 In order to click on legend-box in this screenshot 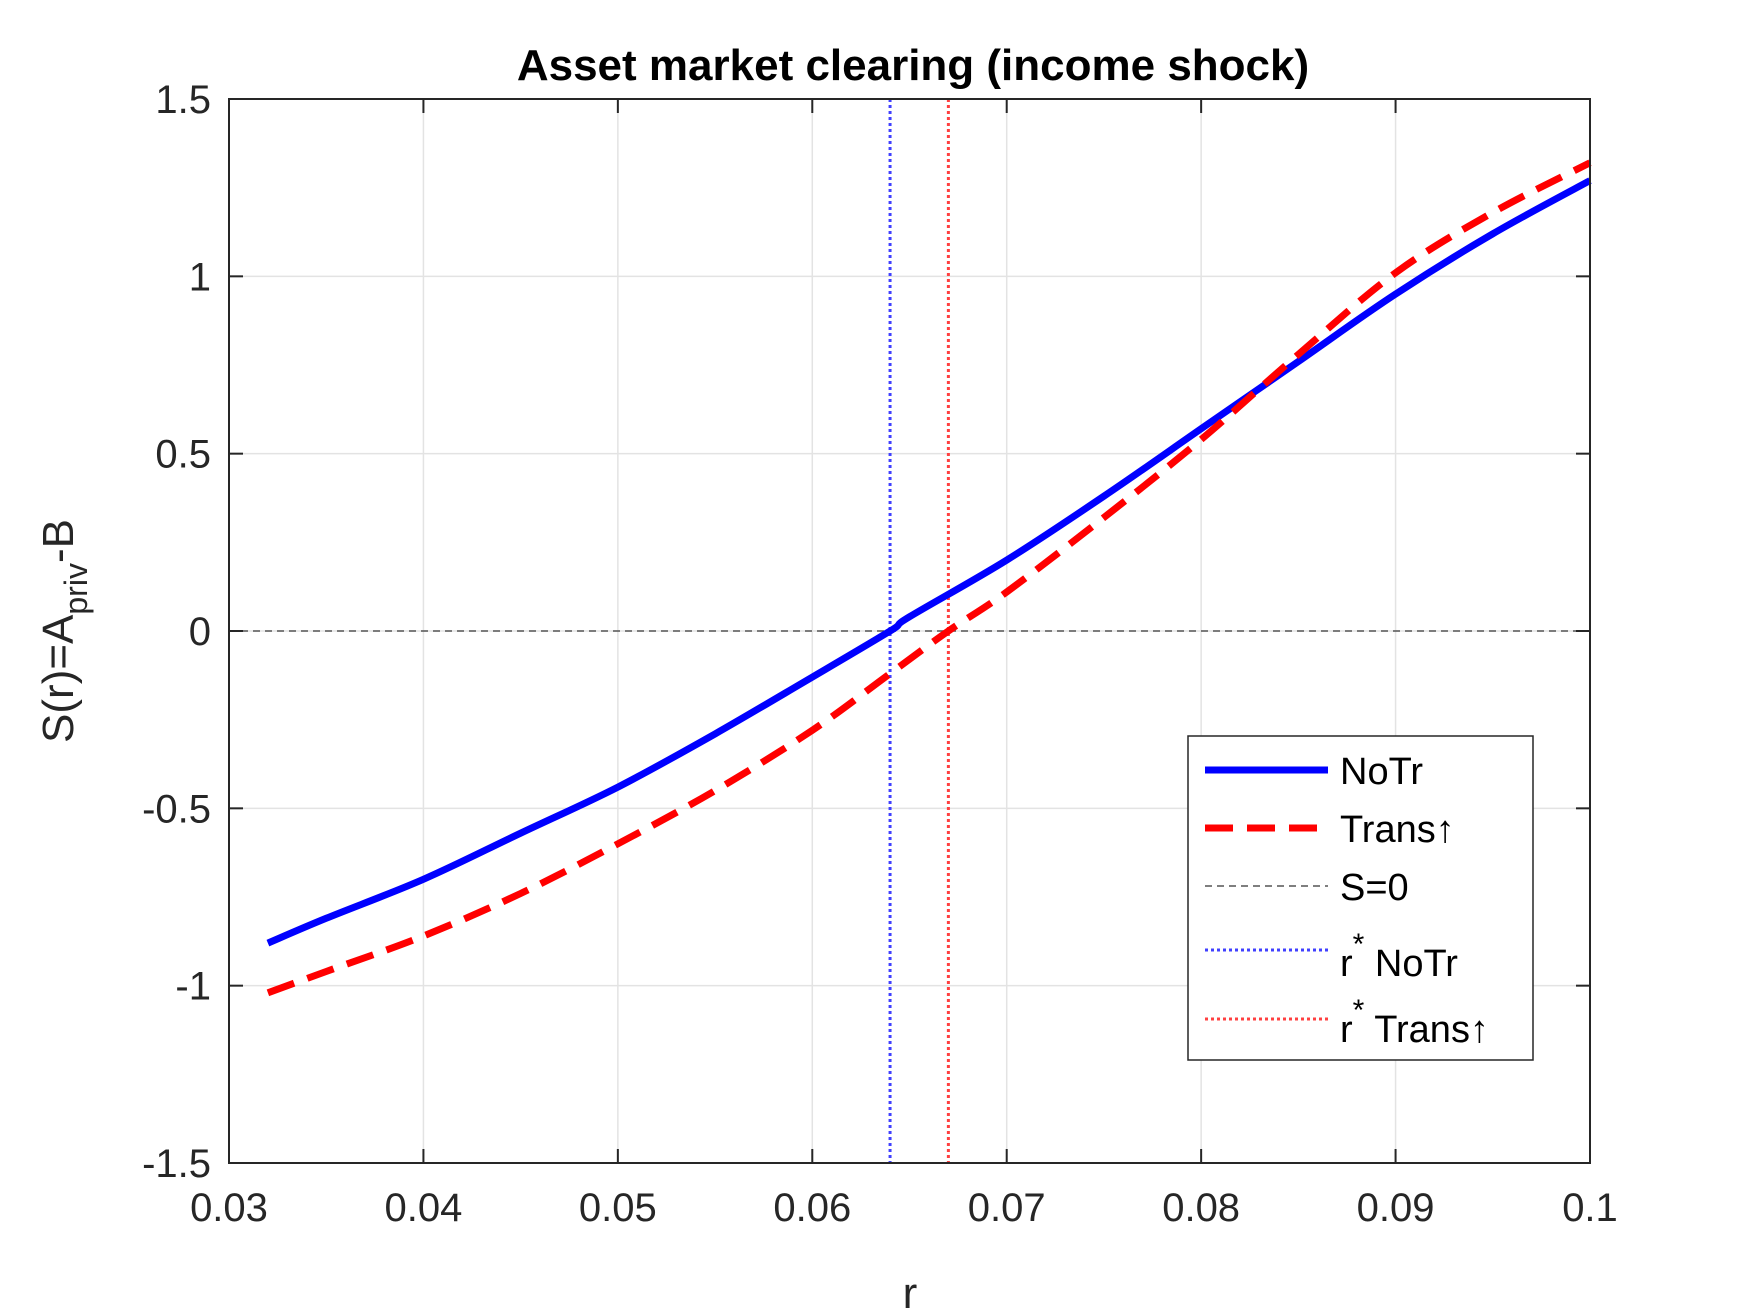, I will do `click(1360, 898)`.